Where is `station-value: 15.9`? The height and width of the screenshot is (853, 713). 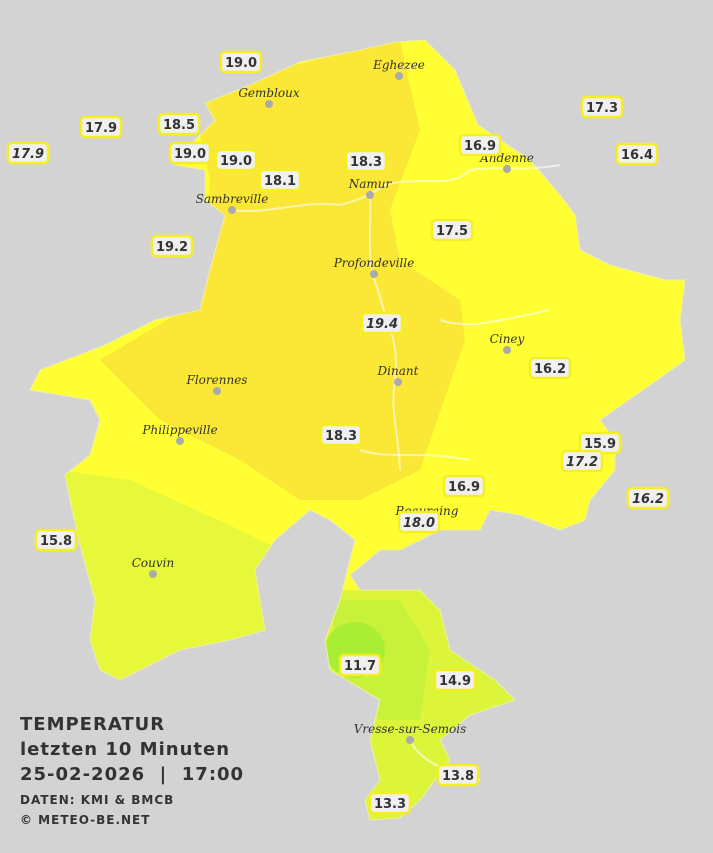
station-value: 15.9 is located at coordinates (600, 444).